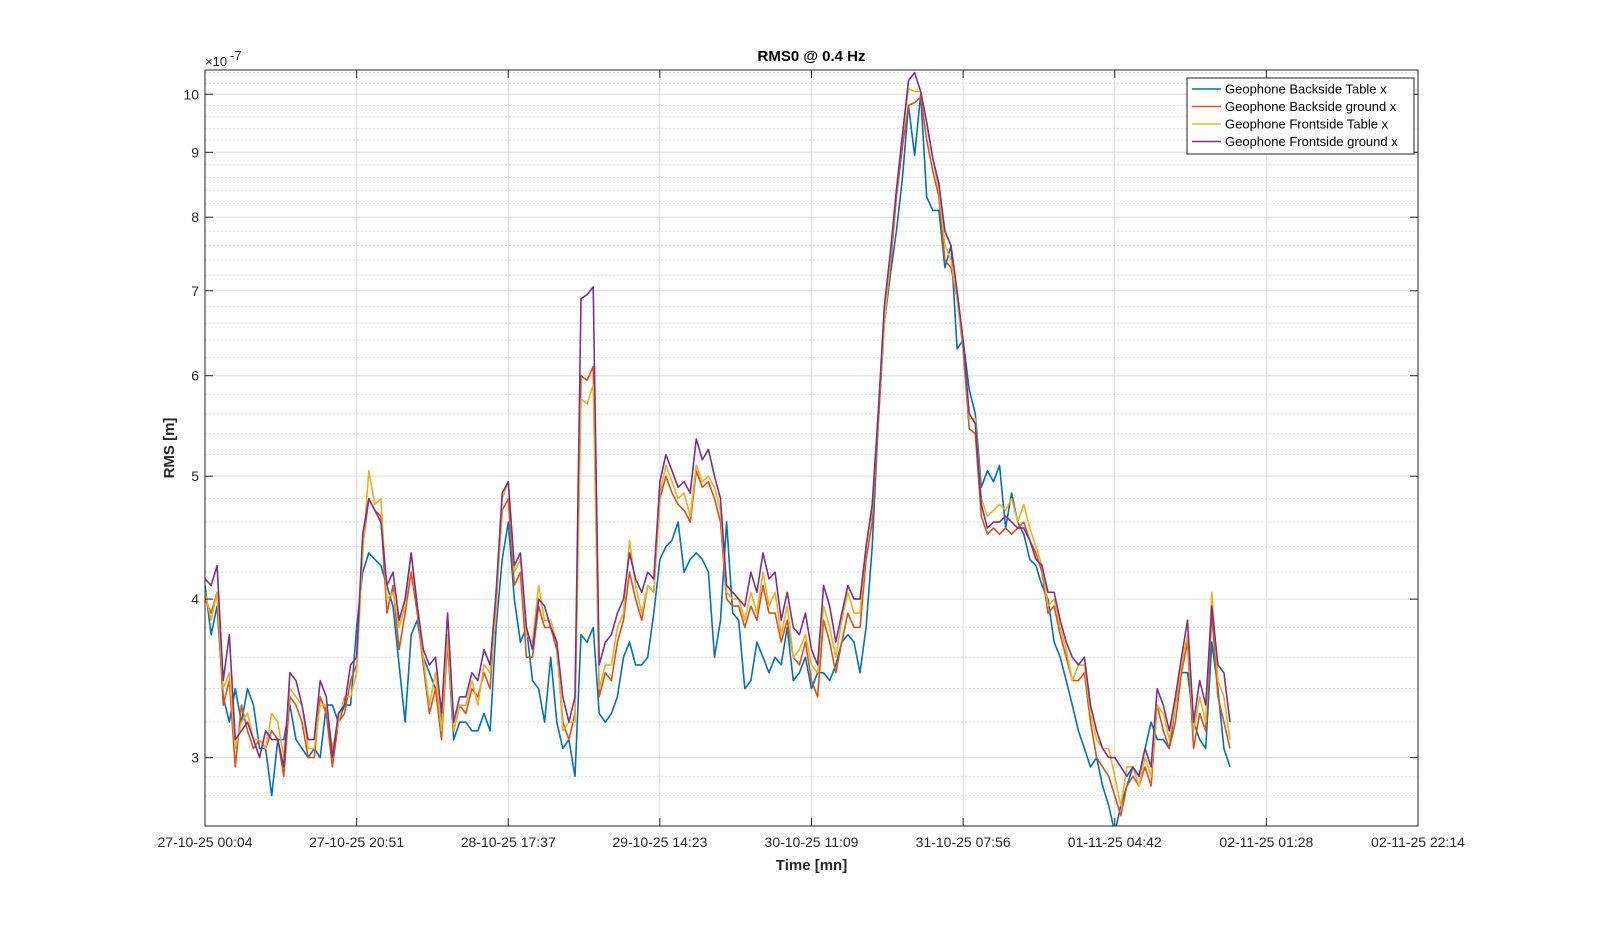 This screenshot has width=1600, height=948. What do you see at coordinates (195, 217) in the screenshot?
I see `y-tick-label: 8` at bounding box center [195, 217].